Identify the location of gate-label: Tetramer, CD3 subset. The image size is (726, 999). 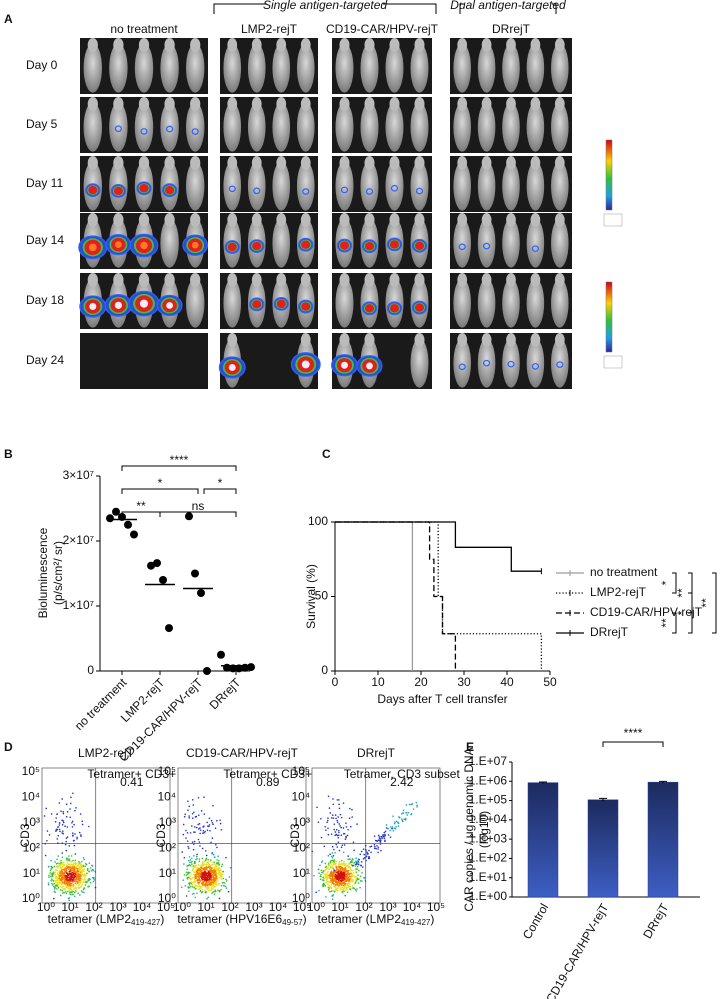
(402, 774).